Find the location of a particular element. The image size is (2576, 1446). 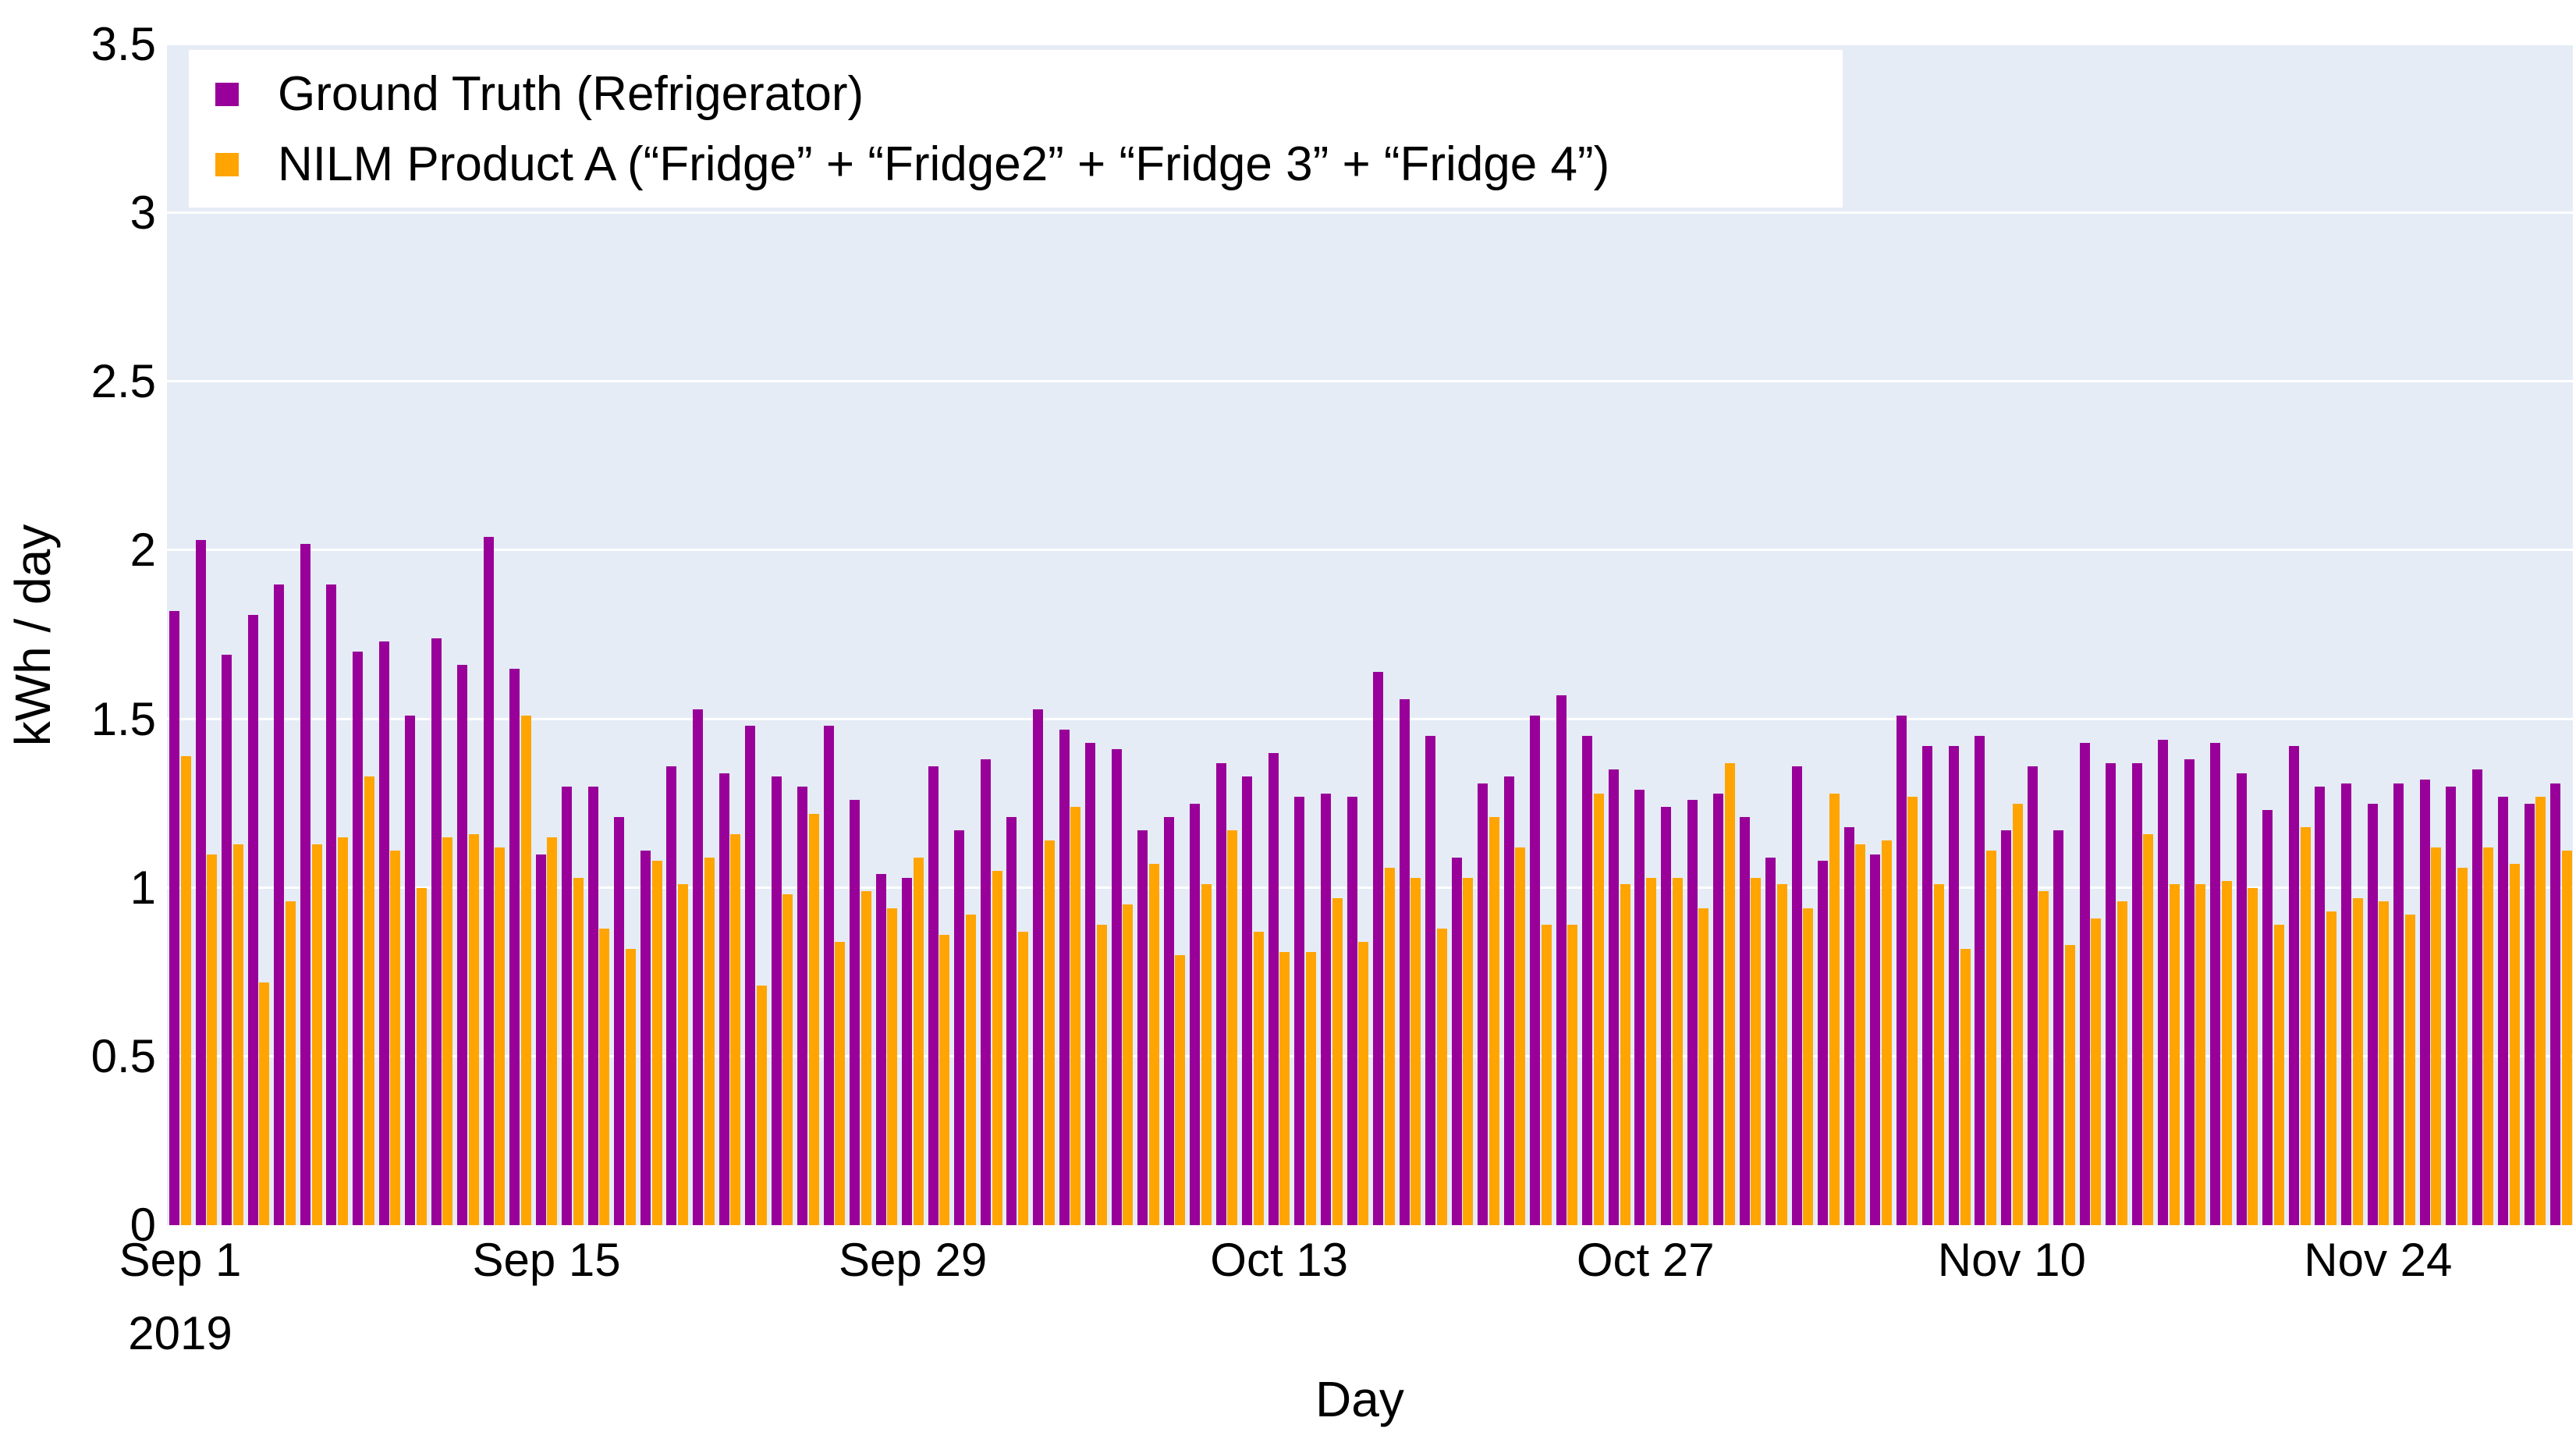

legend-item-ground-truth: Ground Truth (Refrigerator) is located at coordinates (1016, 95).